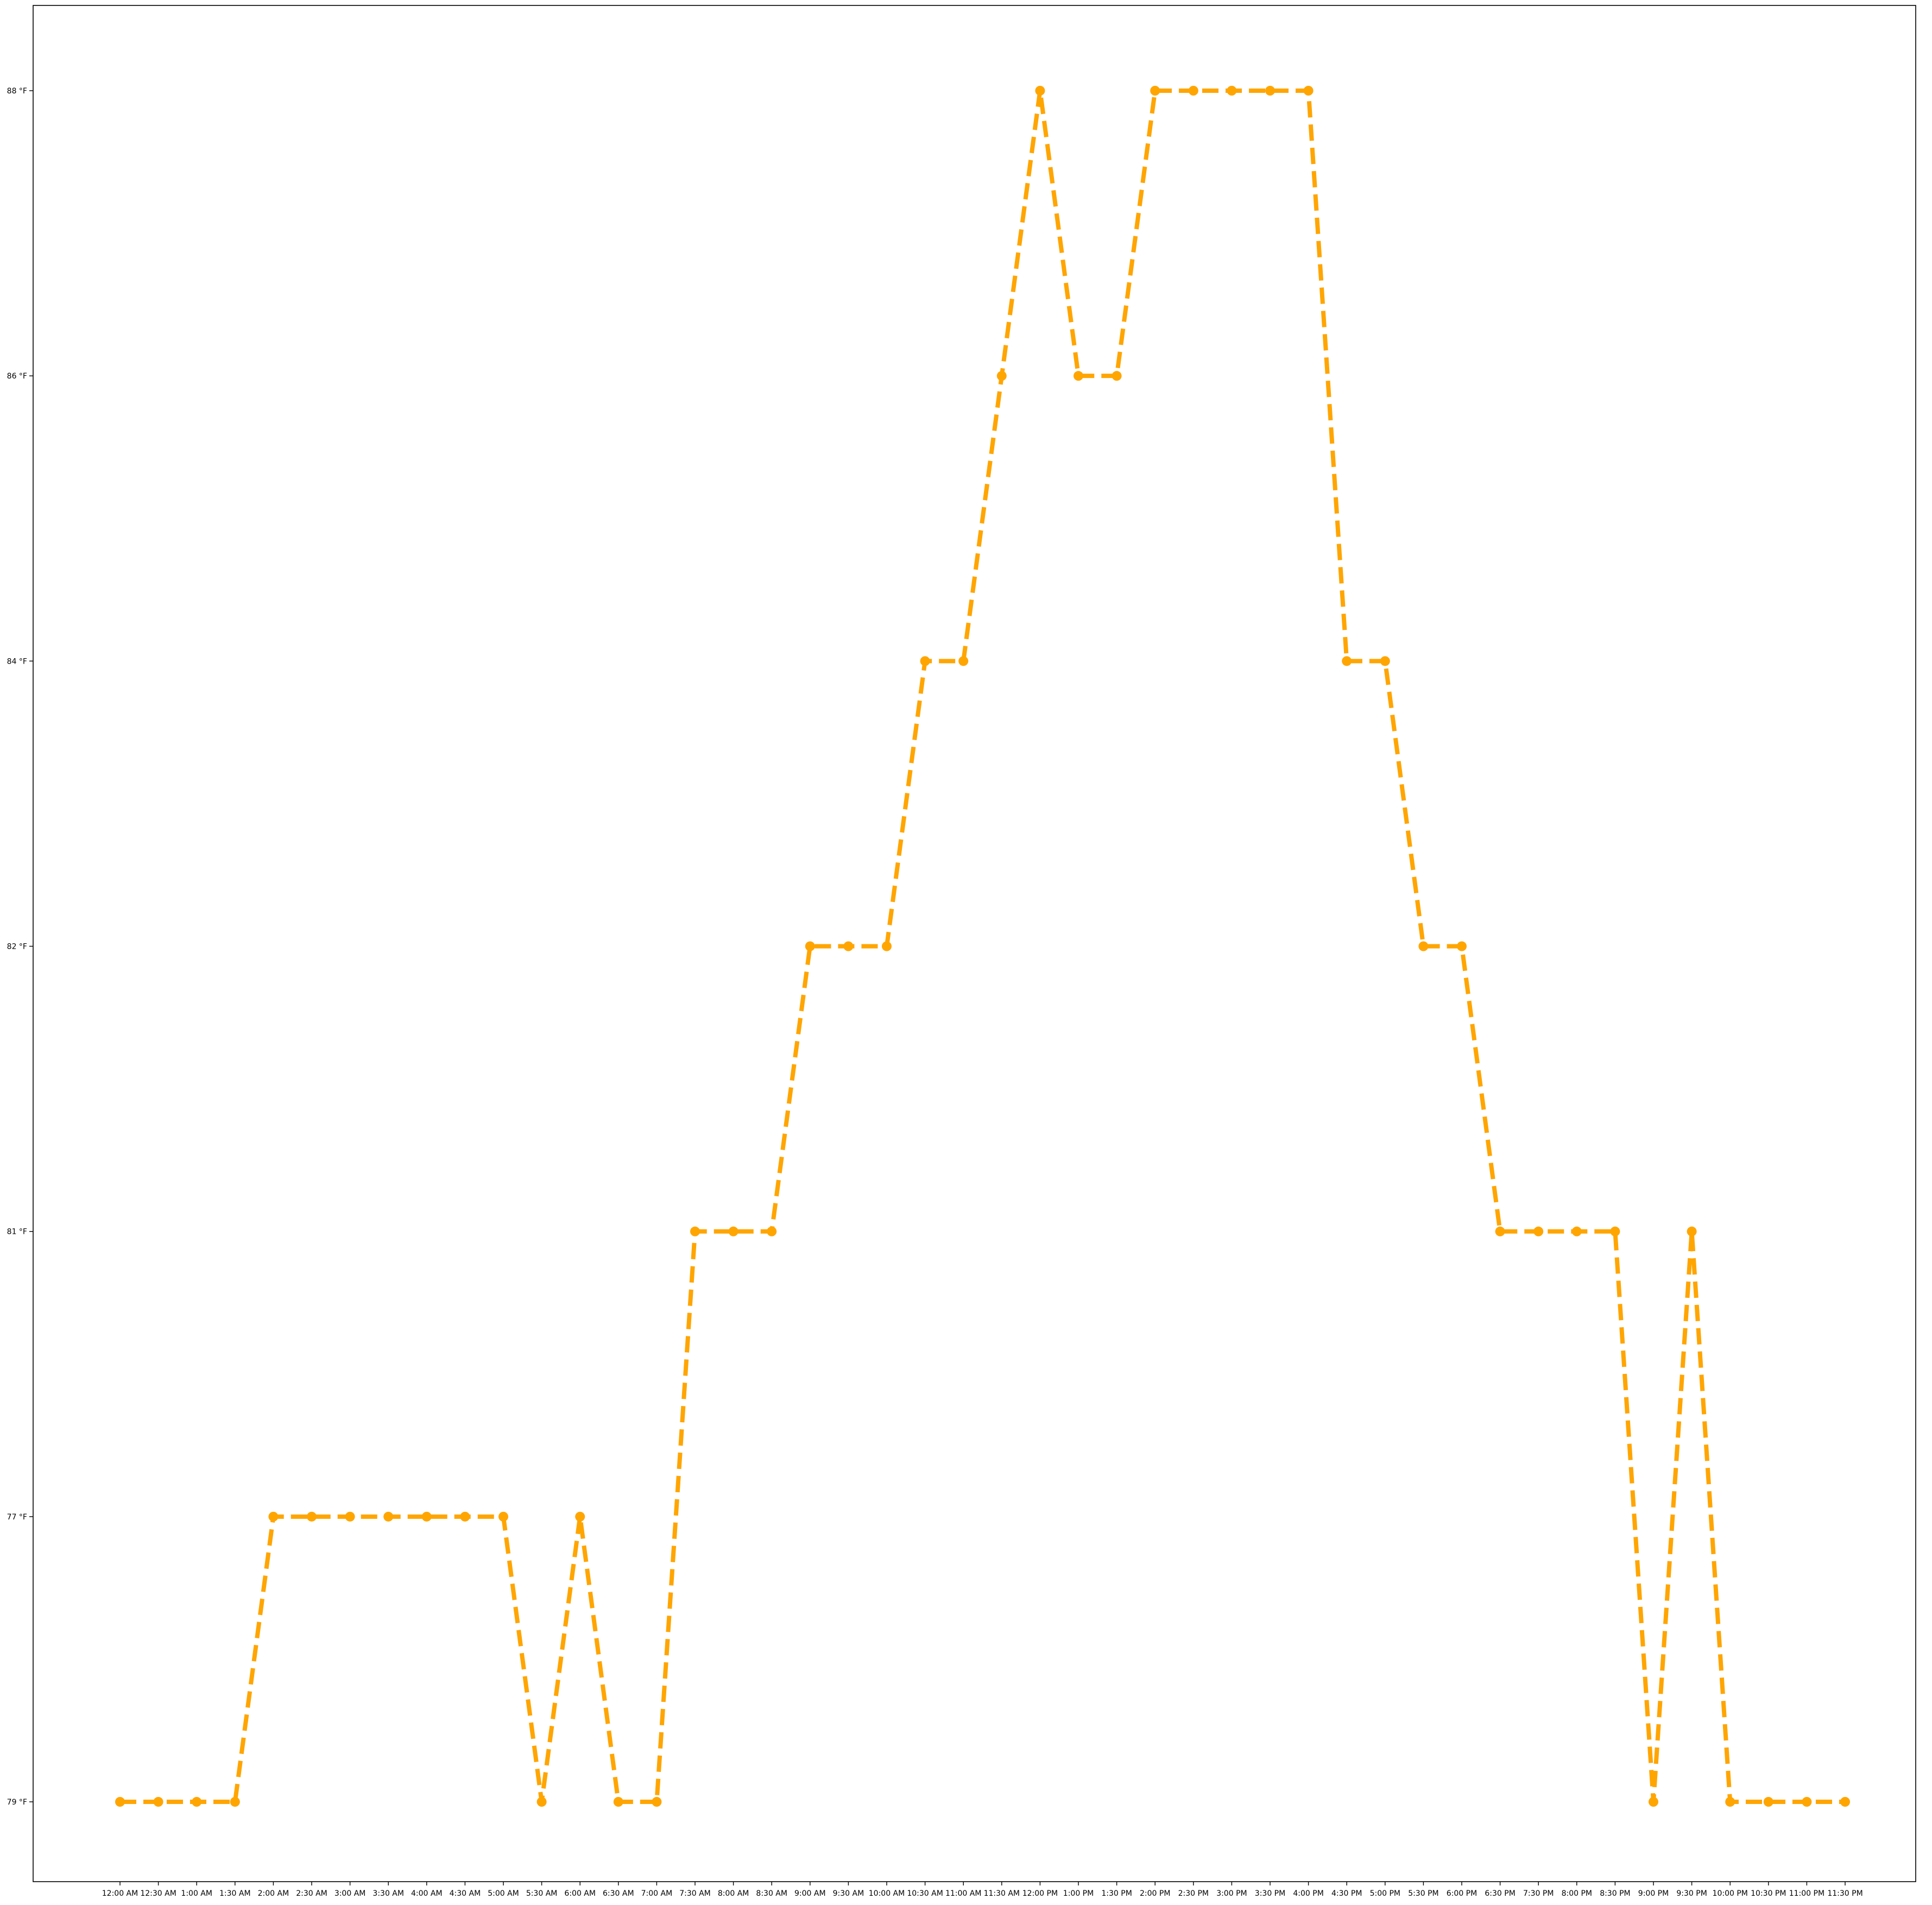 The width and height of the screenshot is (1932, 1905). I want to click on x-tick-label: 7:30 PM, so click(1538, 1893).